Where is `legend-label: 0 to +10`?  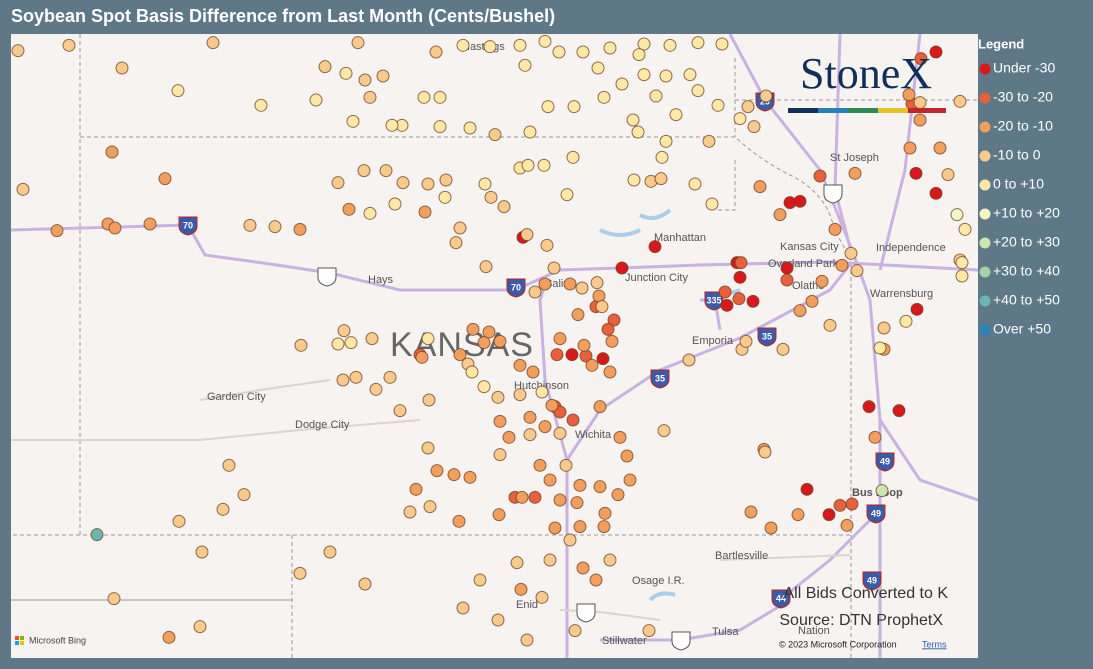 legend-label: 0 to +10 is located at coordinates (1018, 184).